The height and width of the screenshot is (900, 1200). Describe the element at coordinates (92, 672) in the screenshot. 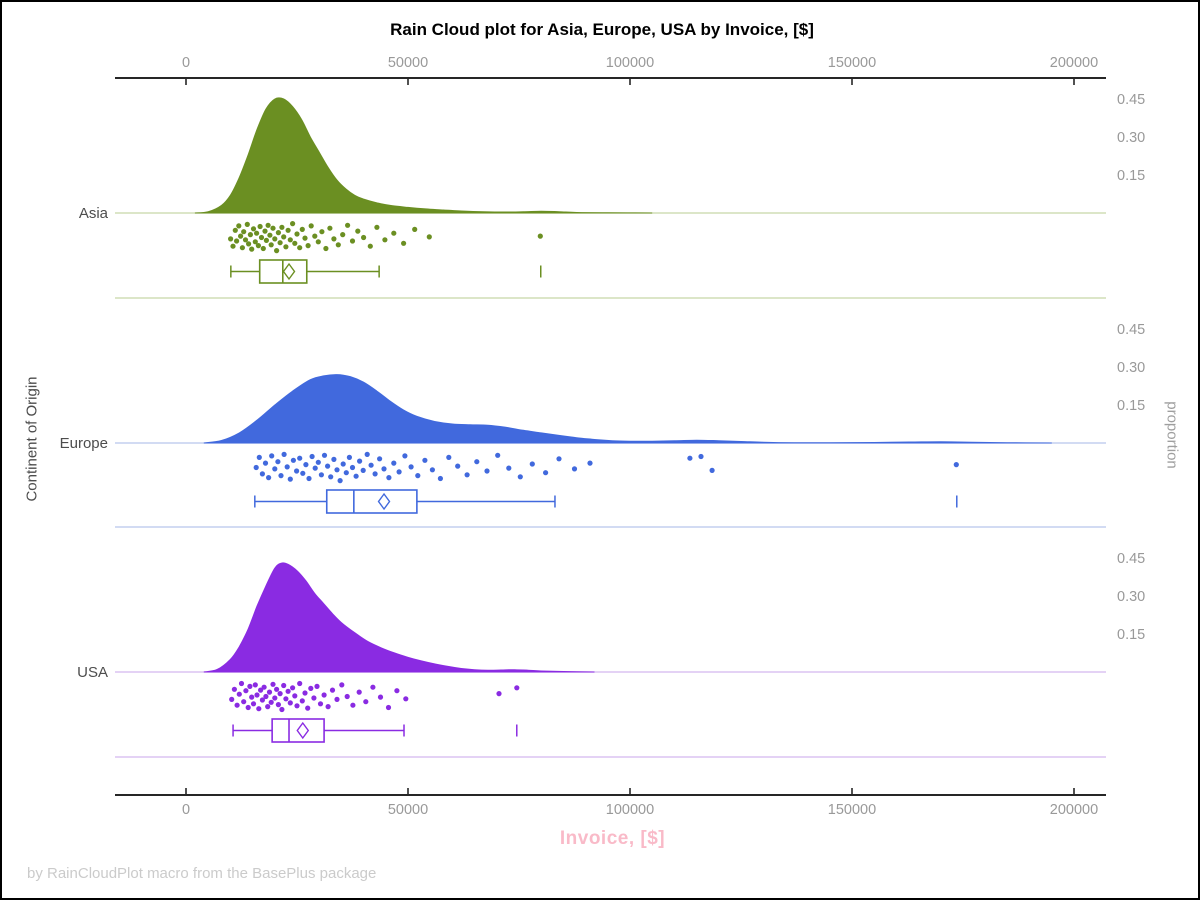

I see `category-label-usa: USA` at that location.